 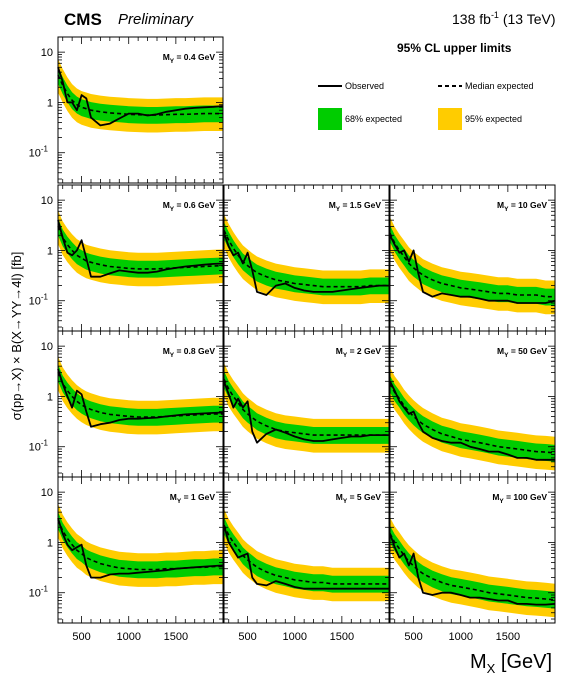 What do you see at coordinates (471, 19) in the screenshot?
I see `lumi-value: 138 fb` at bounding box center [471, 19].